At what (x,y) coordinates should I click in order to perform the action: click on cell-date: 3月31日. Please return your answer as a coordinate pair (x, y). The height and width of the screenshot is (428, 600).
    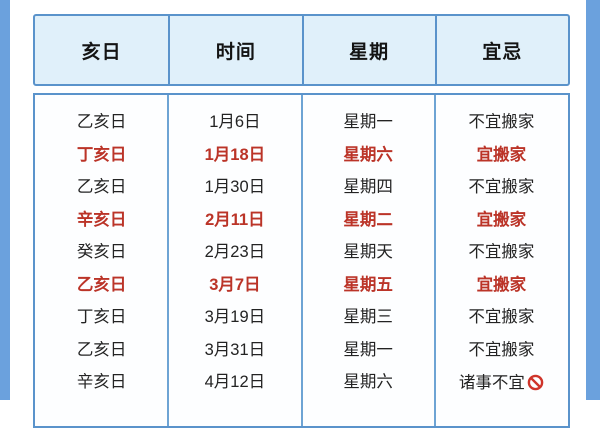
    Looking at the image, I should click on (235, 349).